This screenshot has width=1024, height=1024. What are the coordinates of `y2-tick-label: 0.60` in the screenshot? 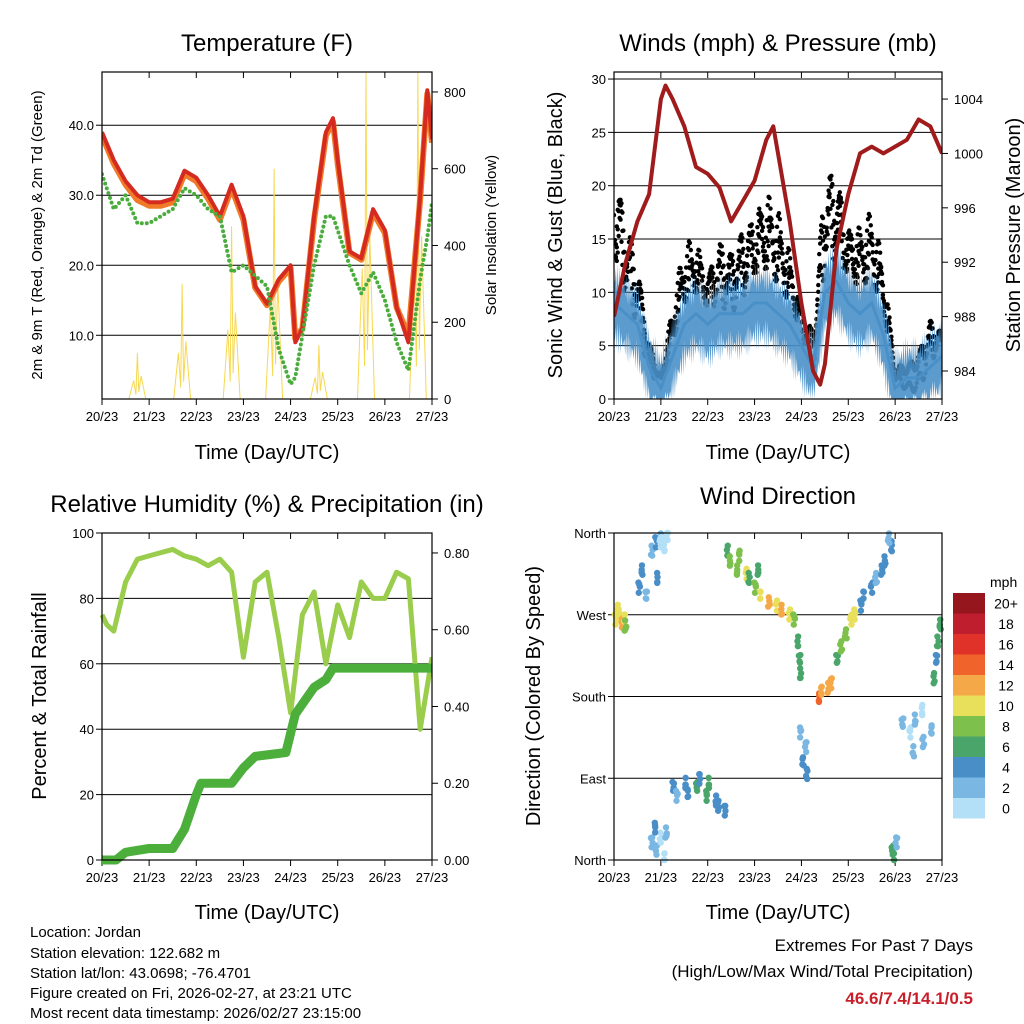 It's located at (456, 630).